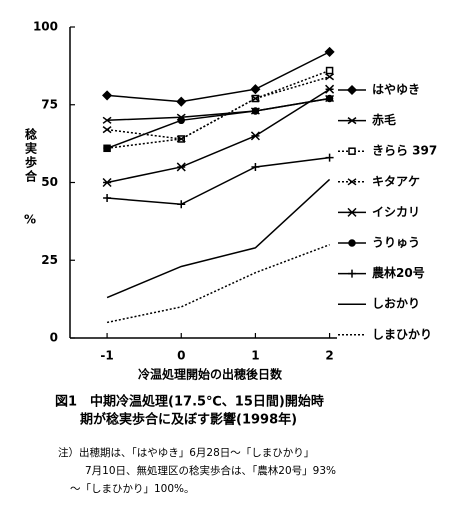  What do you see at coordinates (396, 181) in the screenshot?
I see `legend-label: キタアケ` at bounding box center [396, 181].